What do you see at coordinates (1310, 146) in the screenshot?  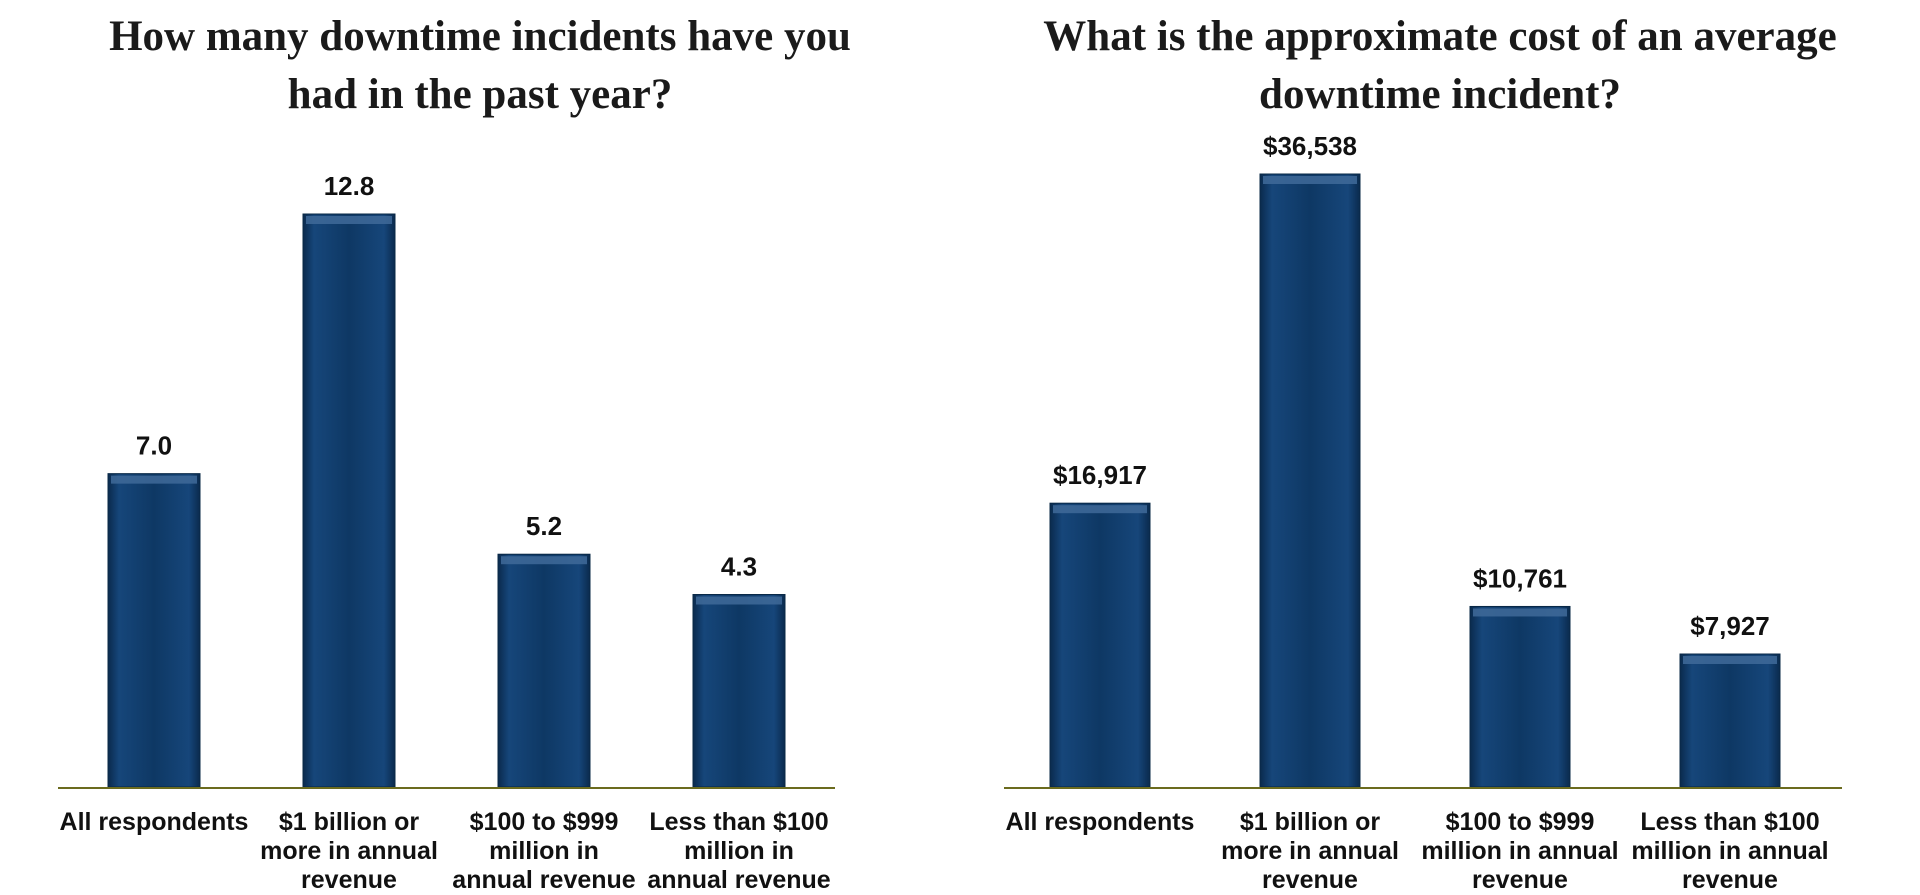 I see `data-label: $36,538` at bounding box center [1310, 146].